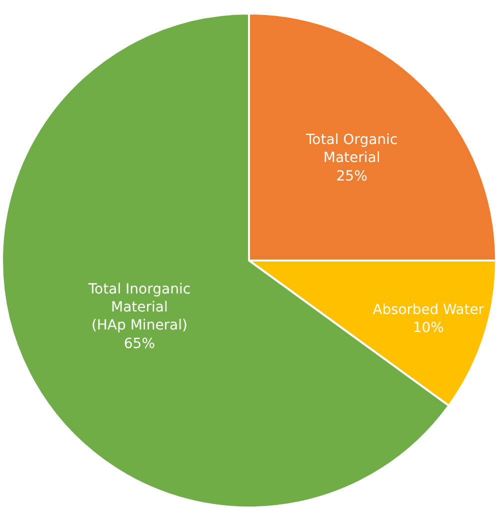 This screenshot has height=521, width=498. What do you see at coordinates (351, 149) in the screenshot?
I see `slice-label: Total Organic Material` at bounding box center [351, 149].